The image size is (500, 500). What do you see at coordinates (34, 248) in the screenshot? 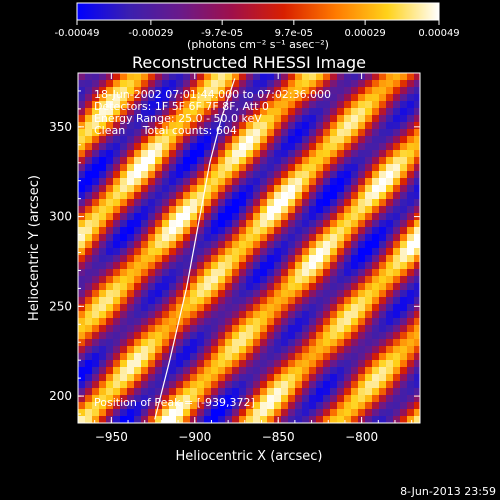
I see `y-axis-label: Heliocentric Y (arcsec)` at bounding box center [34, 248].